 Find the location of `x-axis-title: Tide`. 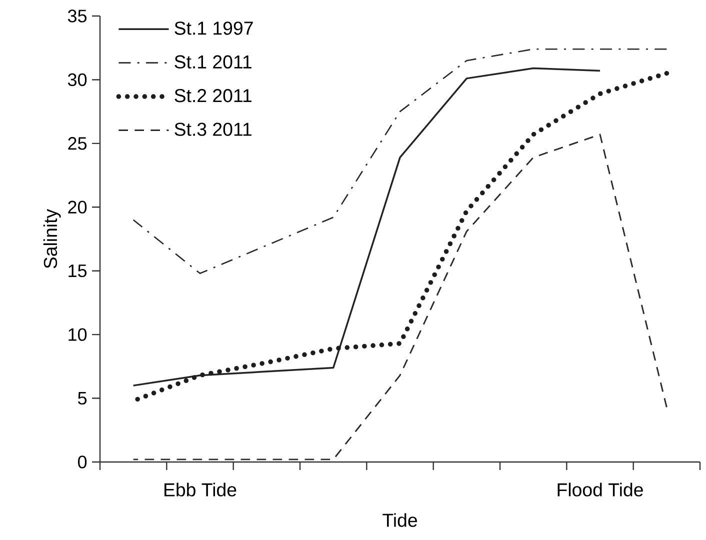

x-axis-title: Tide is located at coordinates (399, 520).